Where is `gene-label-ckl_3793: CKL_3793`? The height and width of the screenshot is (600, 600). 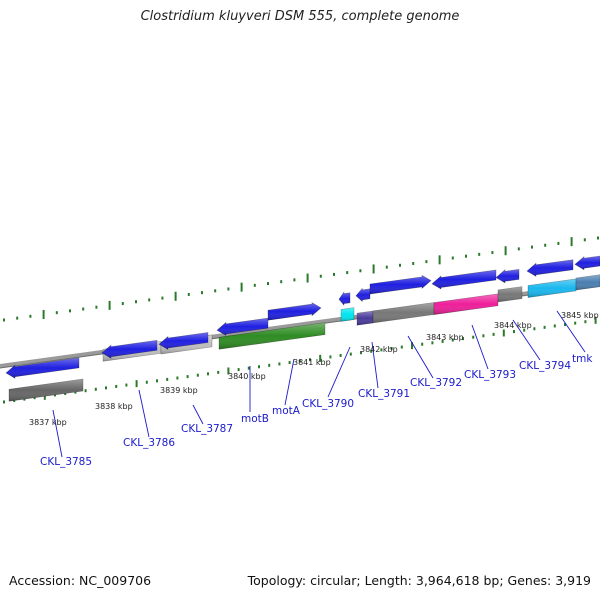 gene-label-ckl_3793: CKL_3793 is located at coordinates (490, 375).